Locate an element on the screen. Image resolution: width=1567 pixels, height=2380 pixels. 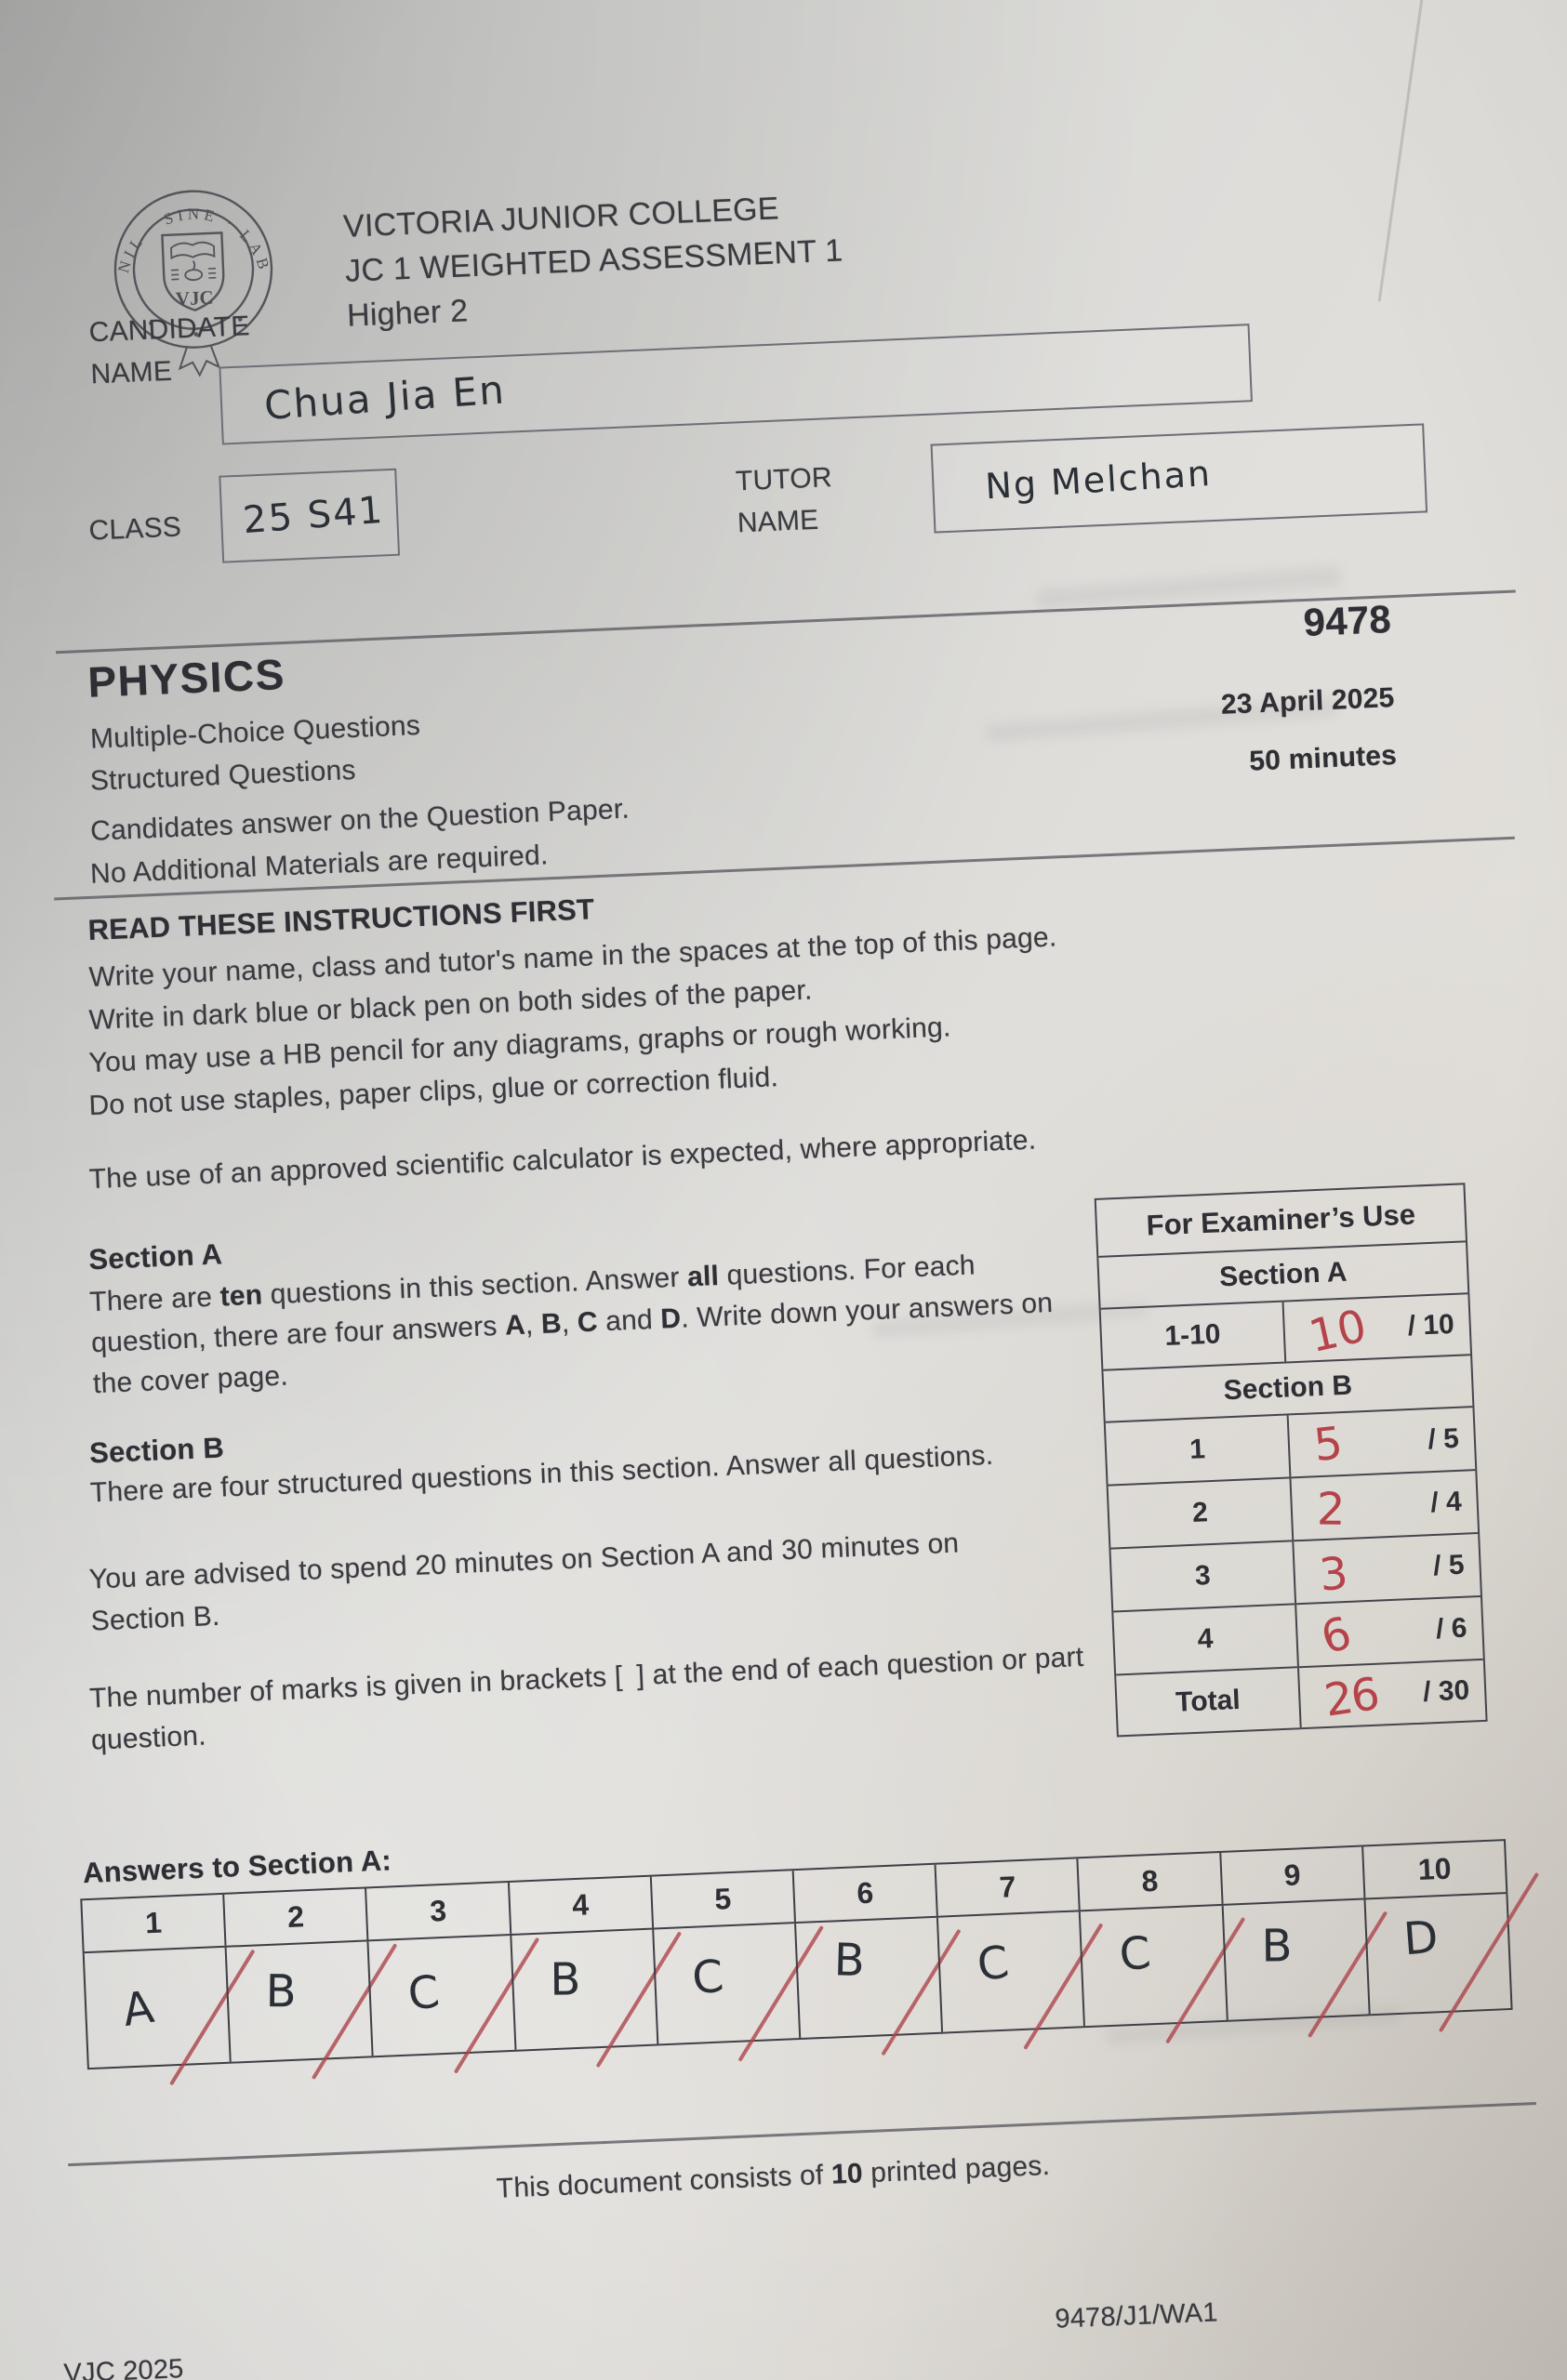
answer-cell: D is located at coordinates (1451, 1952).